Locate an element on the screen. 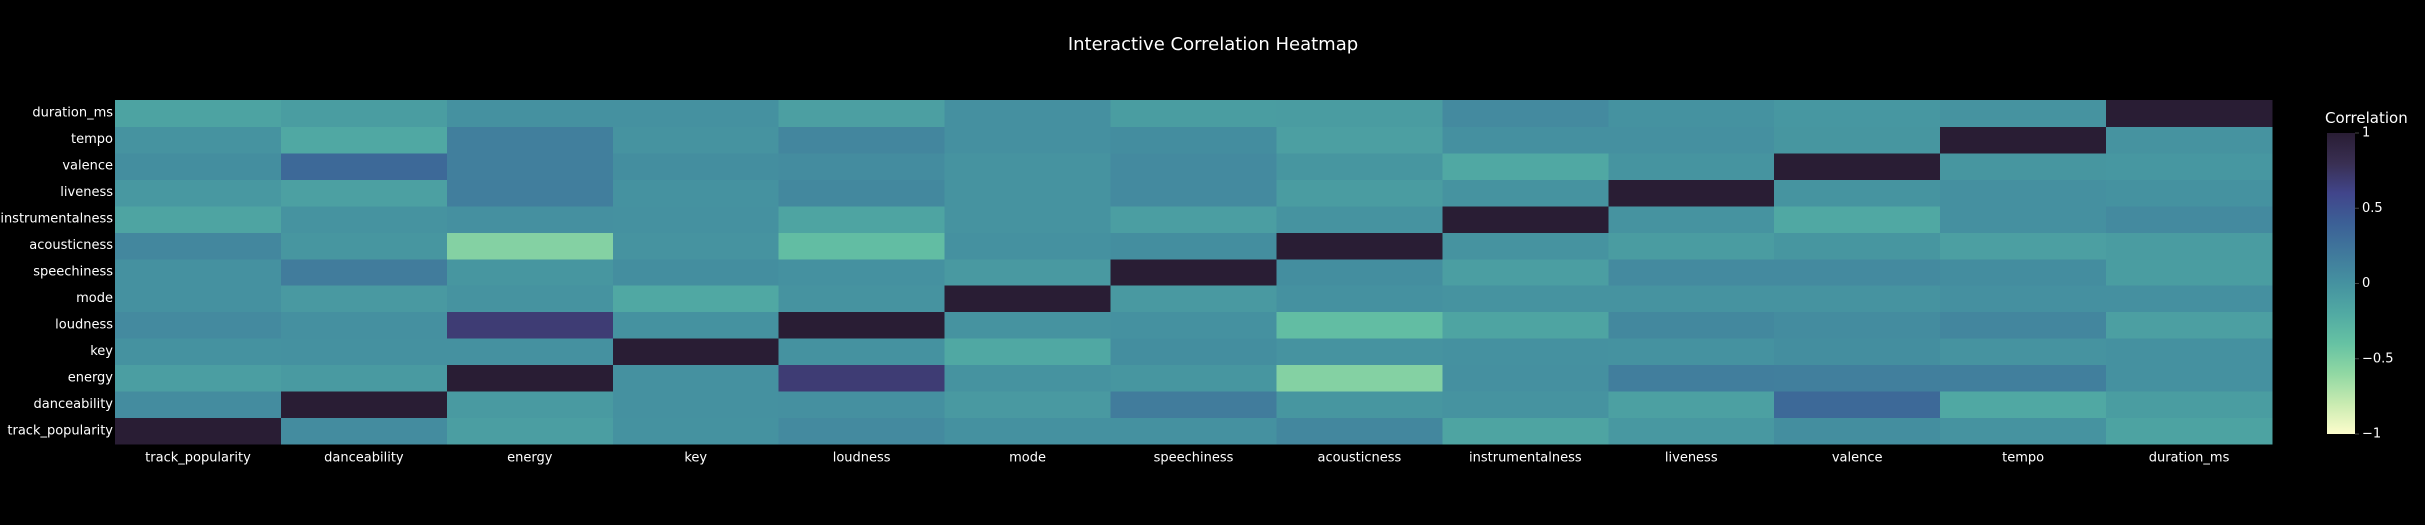  heatmap-cell-duration_ms-liveness is located at coordinates (1691, 113).